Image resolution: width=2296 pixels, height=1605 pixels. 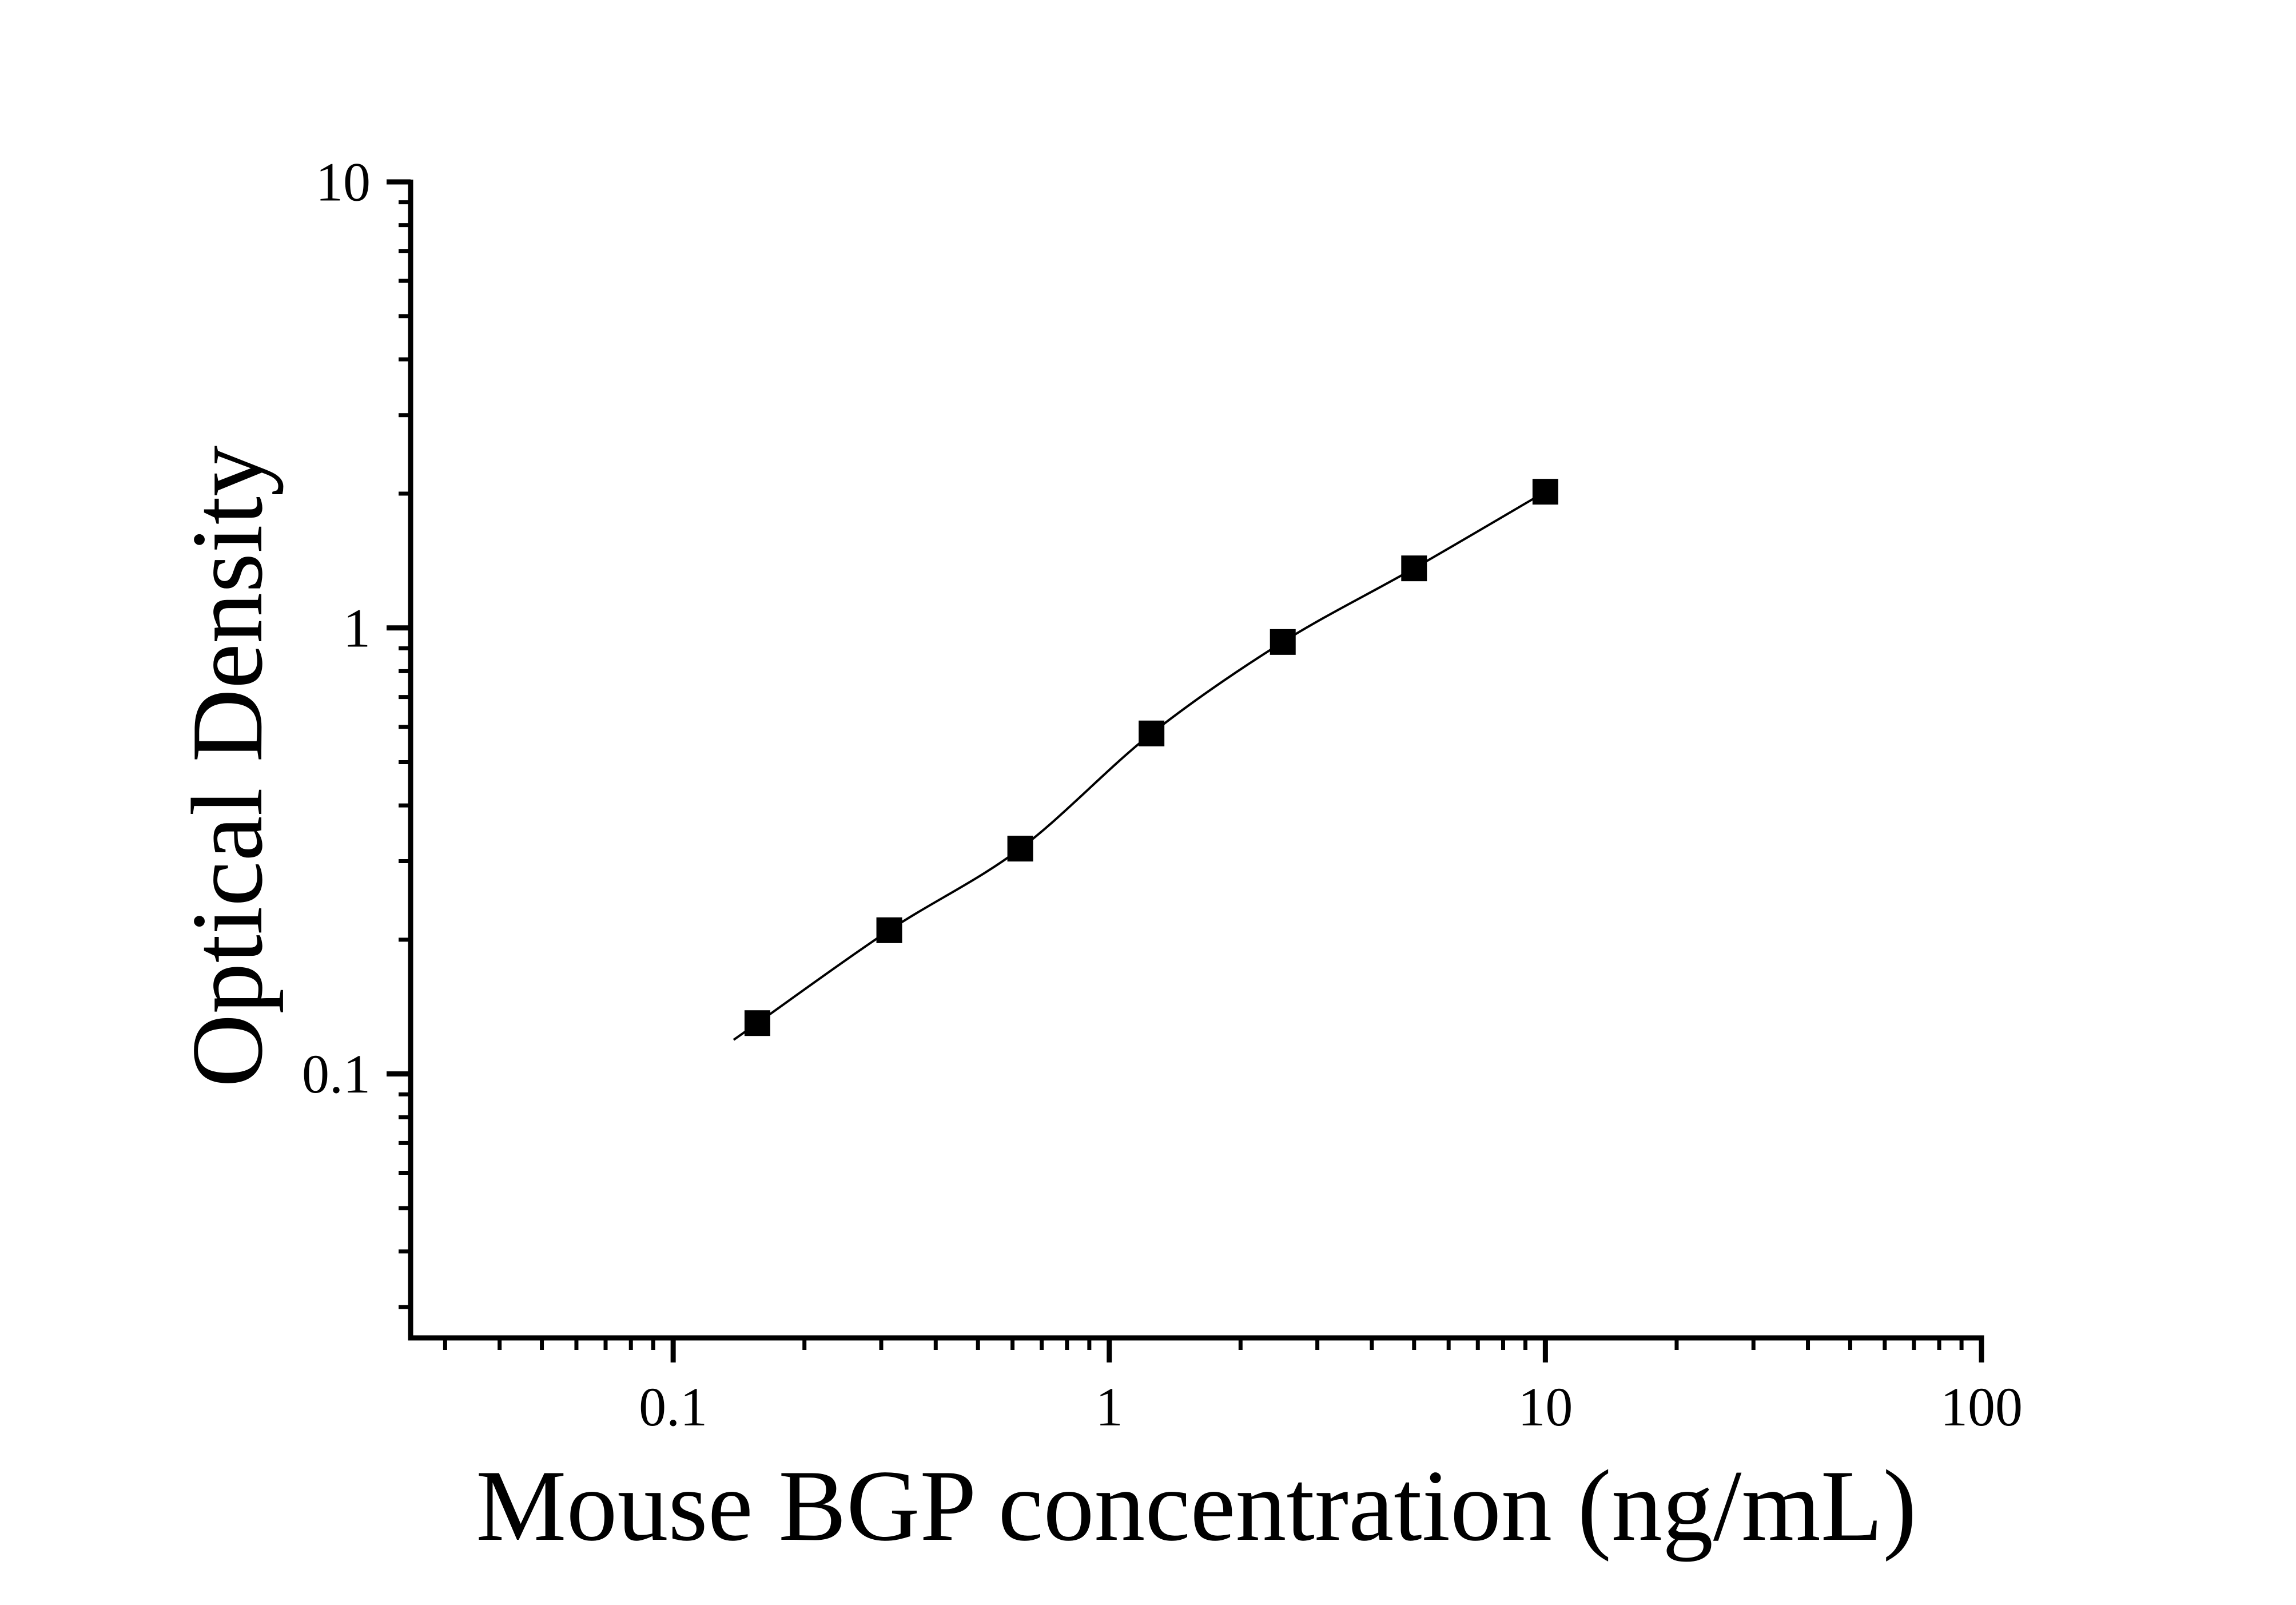 I want to click on x-tick-label: 100, so click(x=1982, y=1406).